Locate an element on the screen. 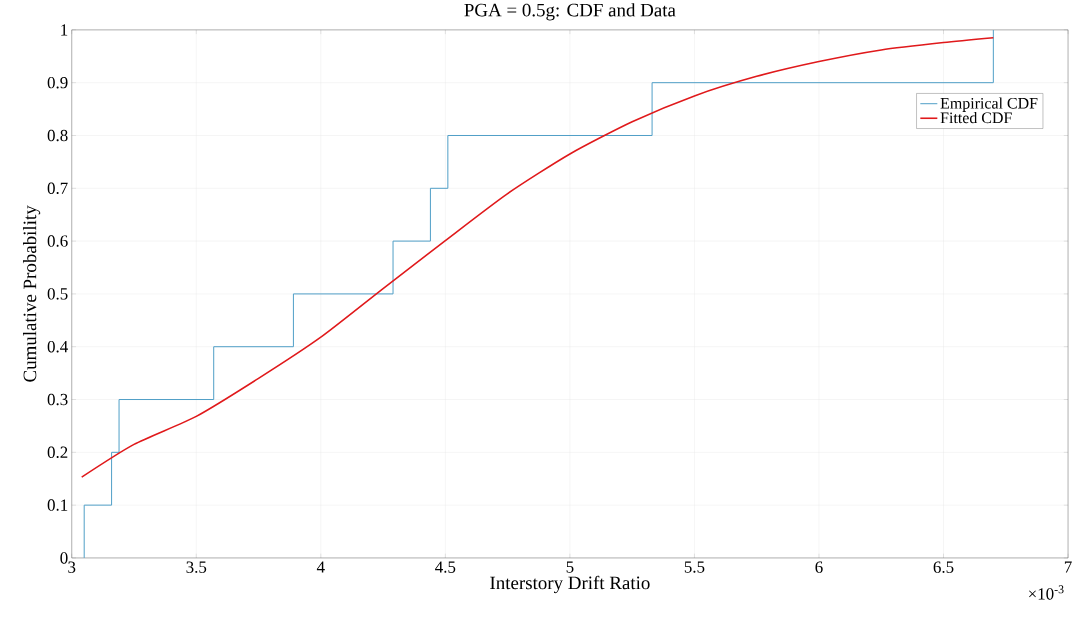 The image size is (1080, 624). x-tick-label: 6.5 is located at coordinates (943, 567).